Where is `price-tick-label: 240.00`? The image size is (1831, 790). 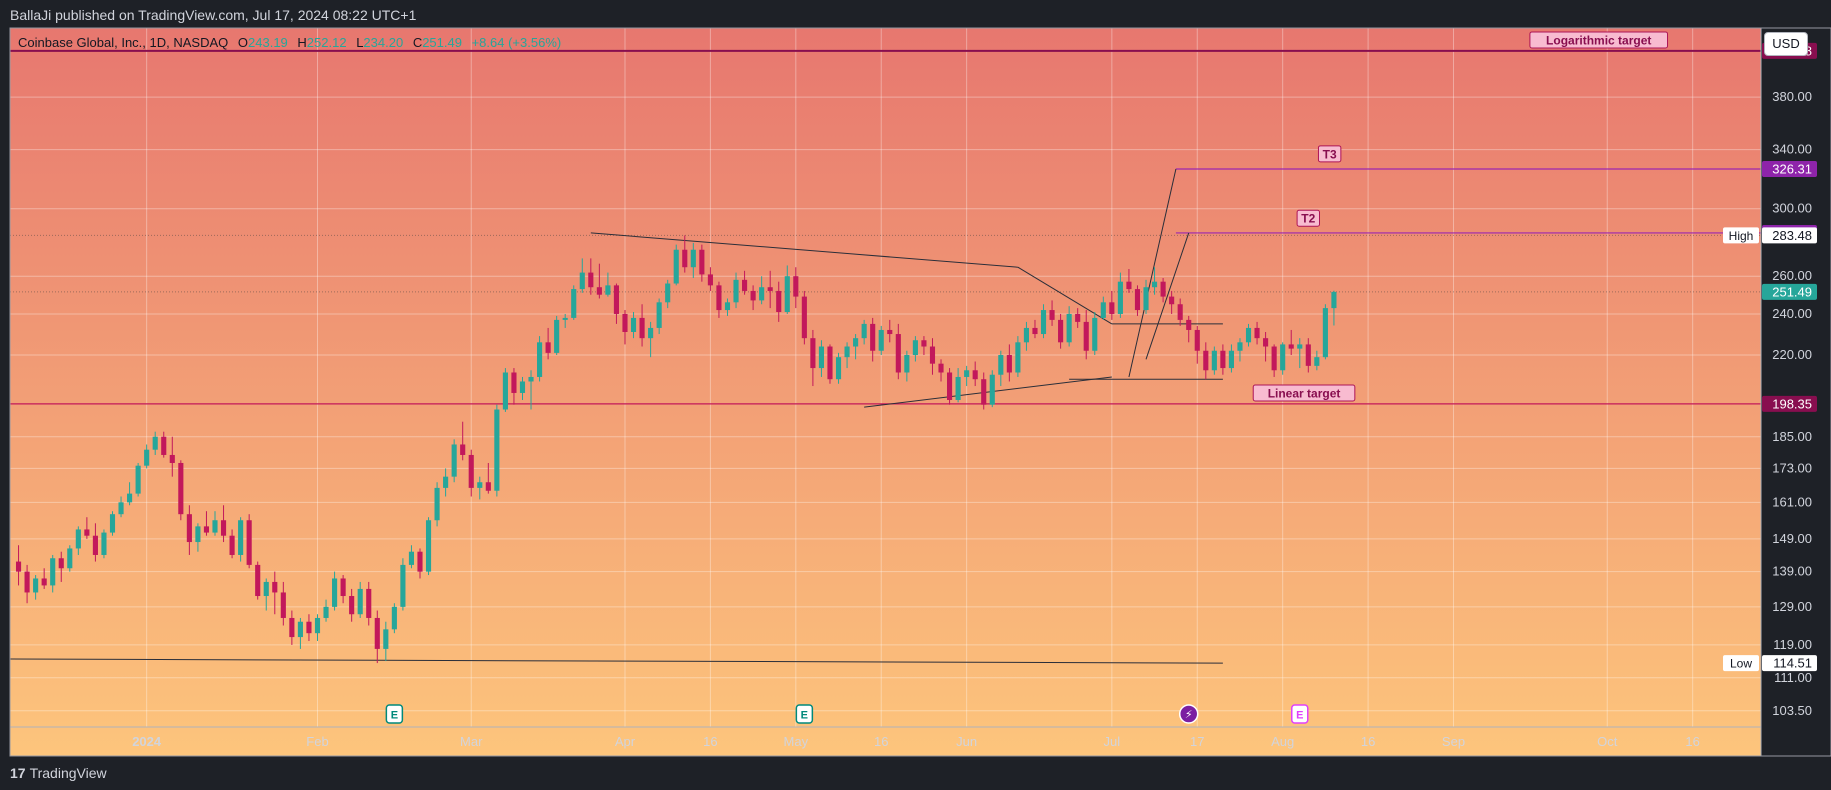
price-tick-label: 240.00 is located at coordinates (1792, 313).